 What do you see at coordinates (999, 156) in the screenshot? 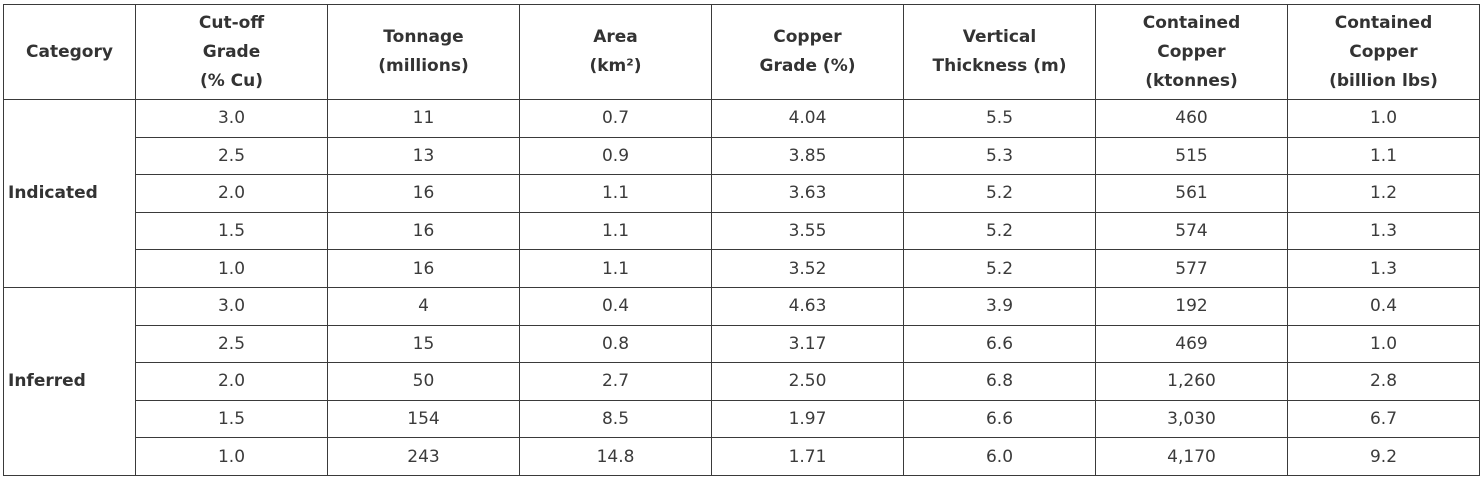
I see `data-cell: 5.3` at bounding box center [999, 156].